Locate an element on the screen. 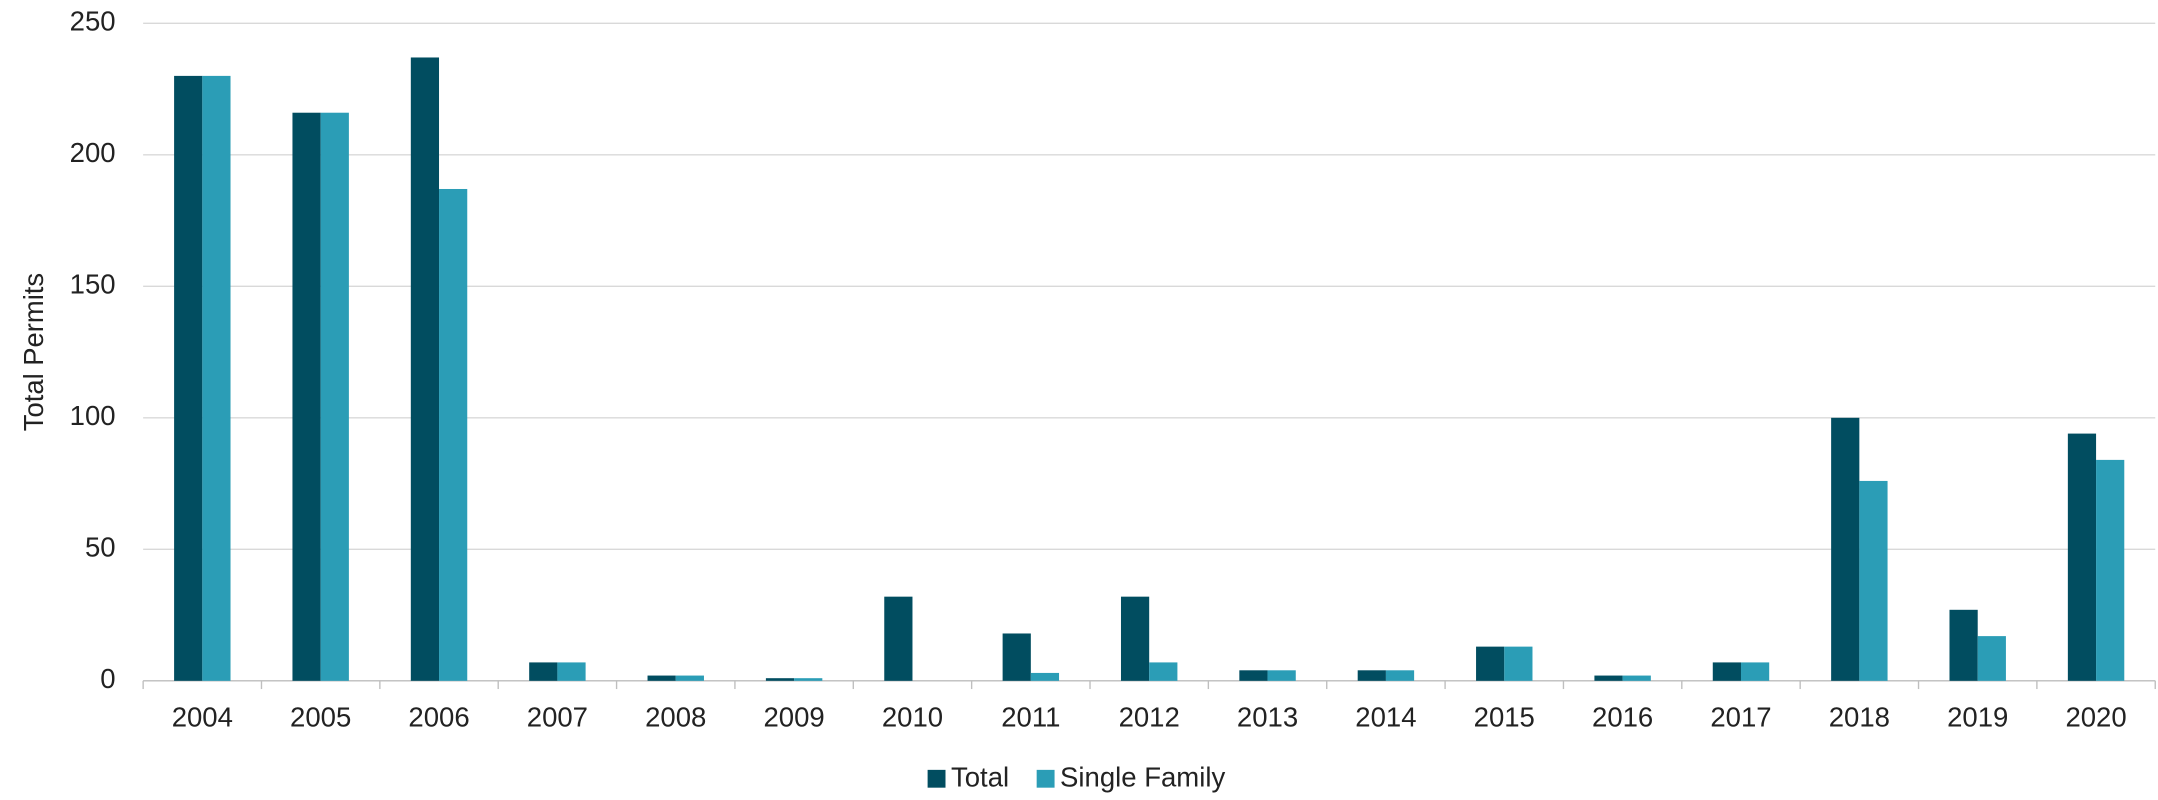 This screenshot has width=2158, height=800. x-tick-label: 2005 is located at coordinates (320, 716).